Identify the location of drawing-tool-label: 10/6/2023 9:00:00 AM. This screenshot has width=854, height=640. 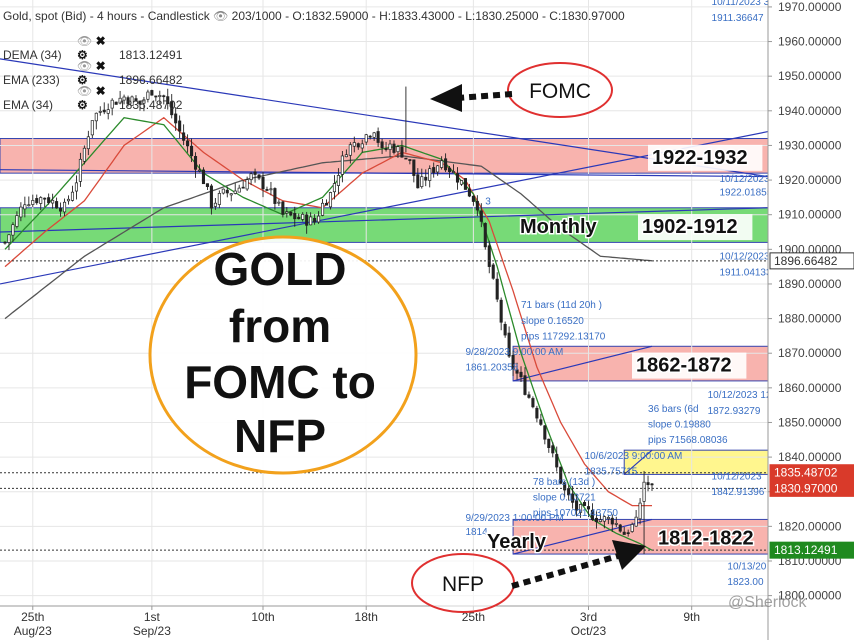
(634, 456).